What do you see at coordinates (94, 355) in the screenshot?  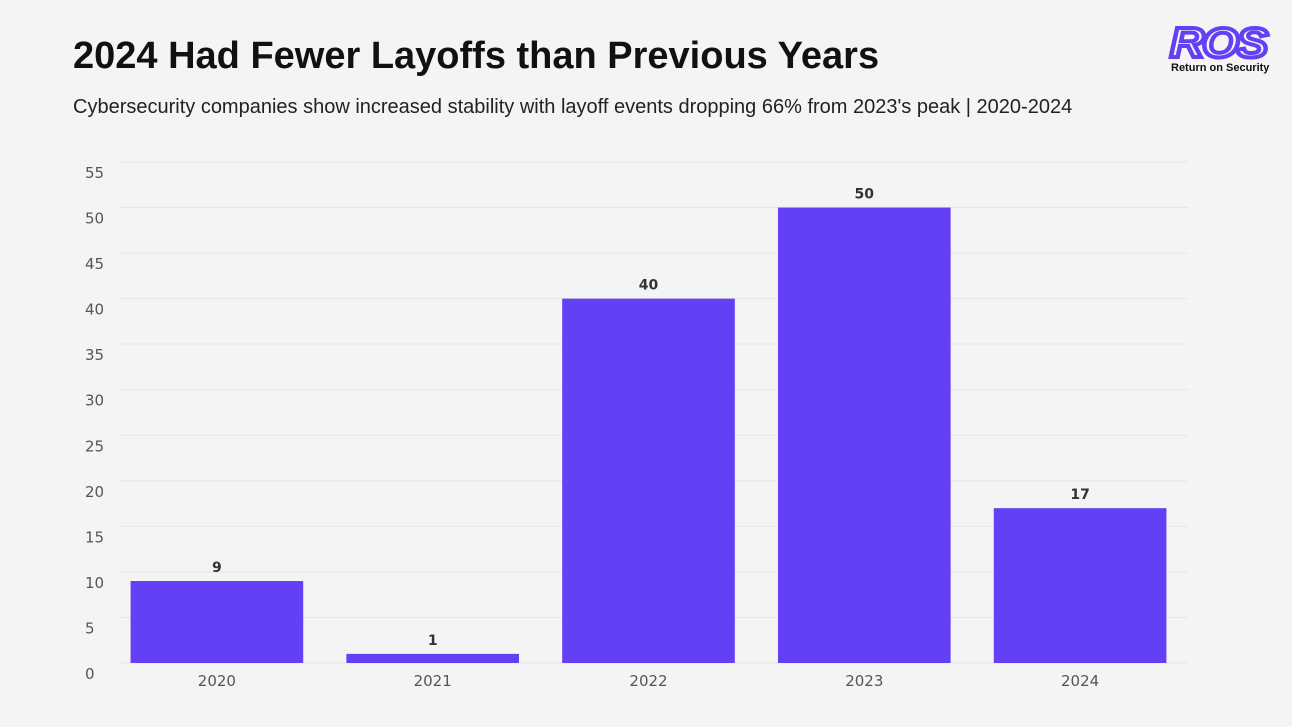 I see `y-tick-label: 35` at bounding box center [94, 355].